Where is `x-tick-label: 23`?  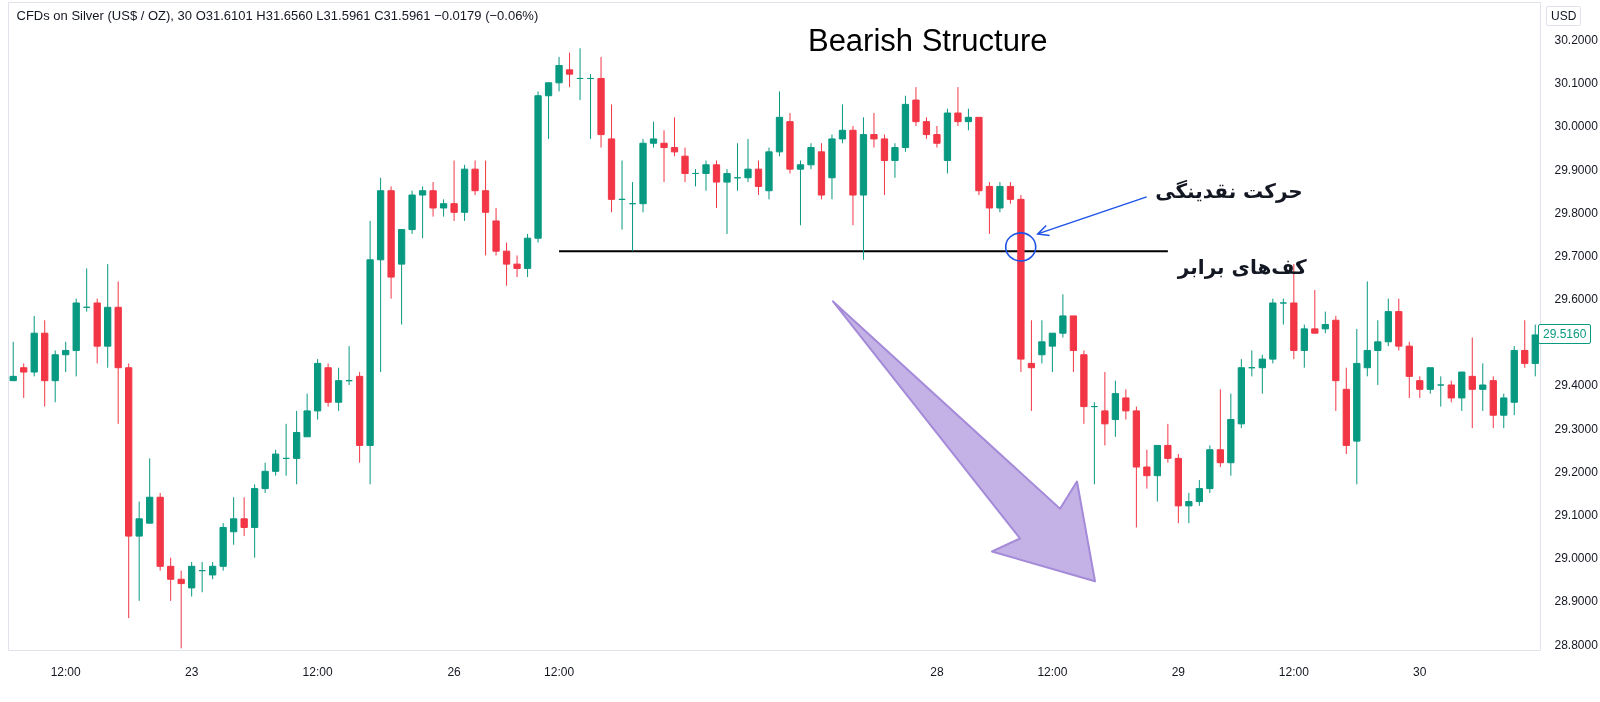 x-tick-label: 23 is located at coordinates (191, 671).